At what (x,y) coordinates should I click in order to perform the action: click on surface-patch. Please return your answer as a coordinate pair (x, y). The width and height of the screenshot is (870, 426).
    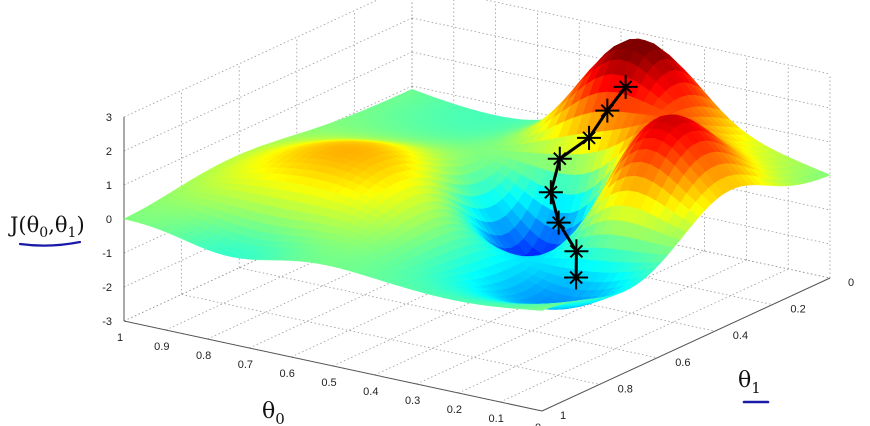
    Looking at the image, I should click on (540, 309).